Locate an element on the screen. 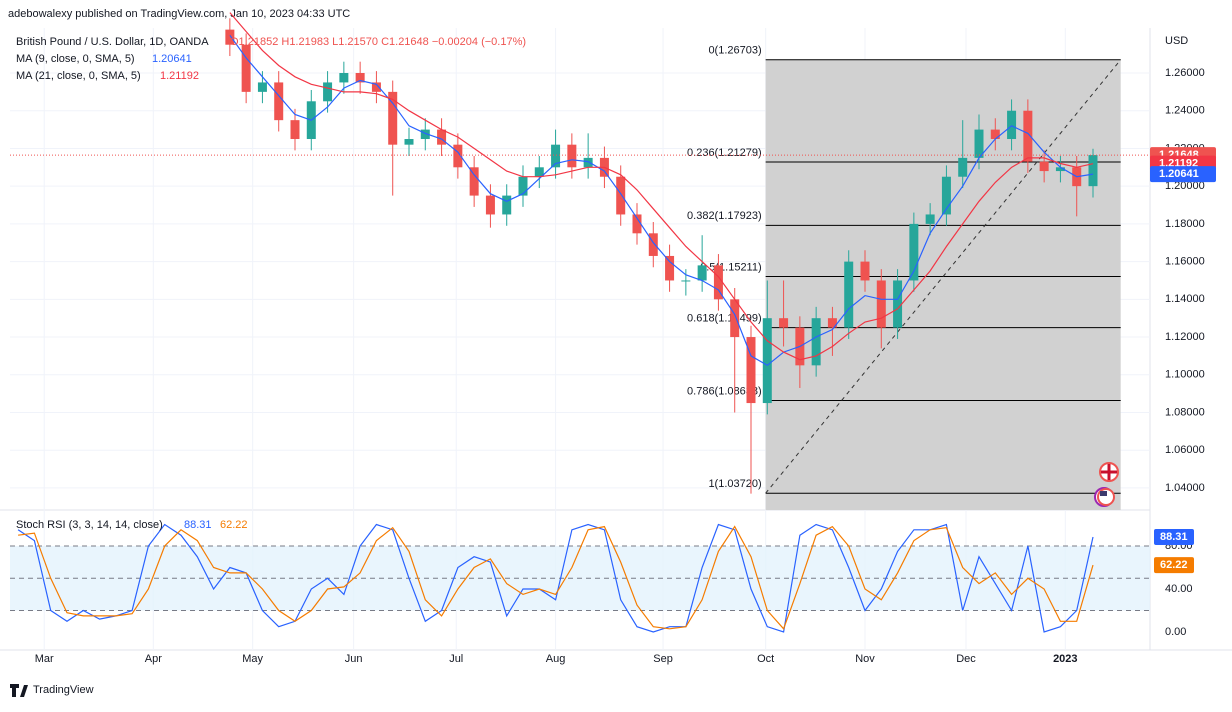 The image size is (1232, 712). x-tick-label: Jun is located at coordinates (354, 659).